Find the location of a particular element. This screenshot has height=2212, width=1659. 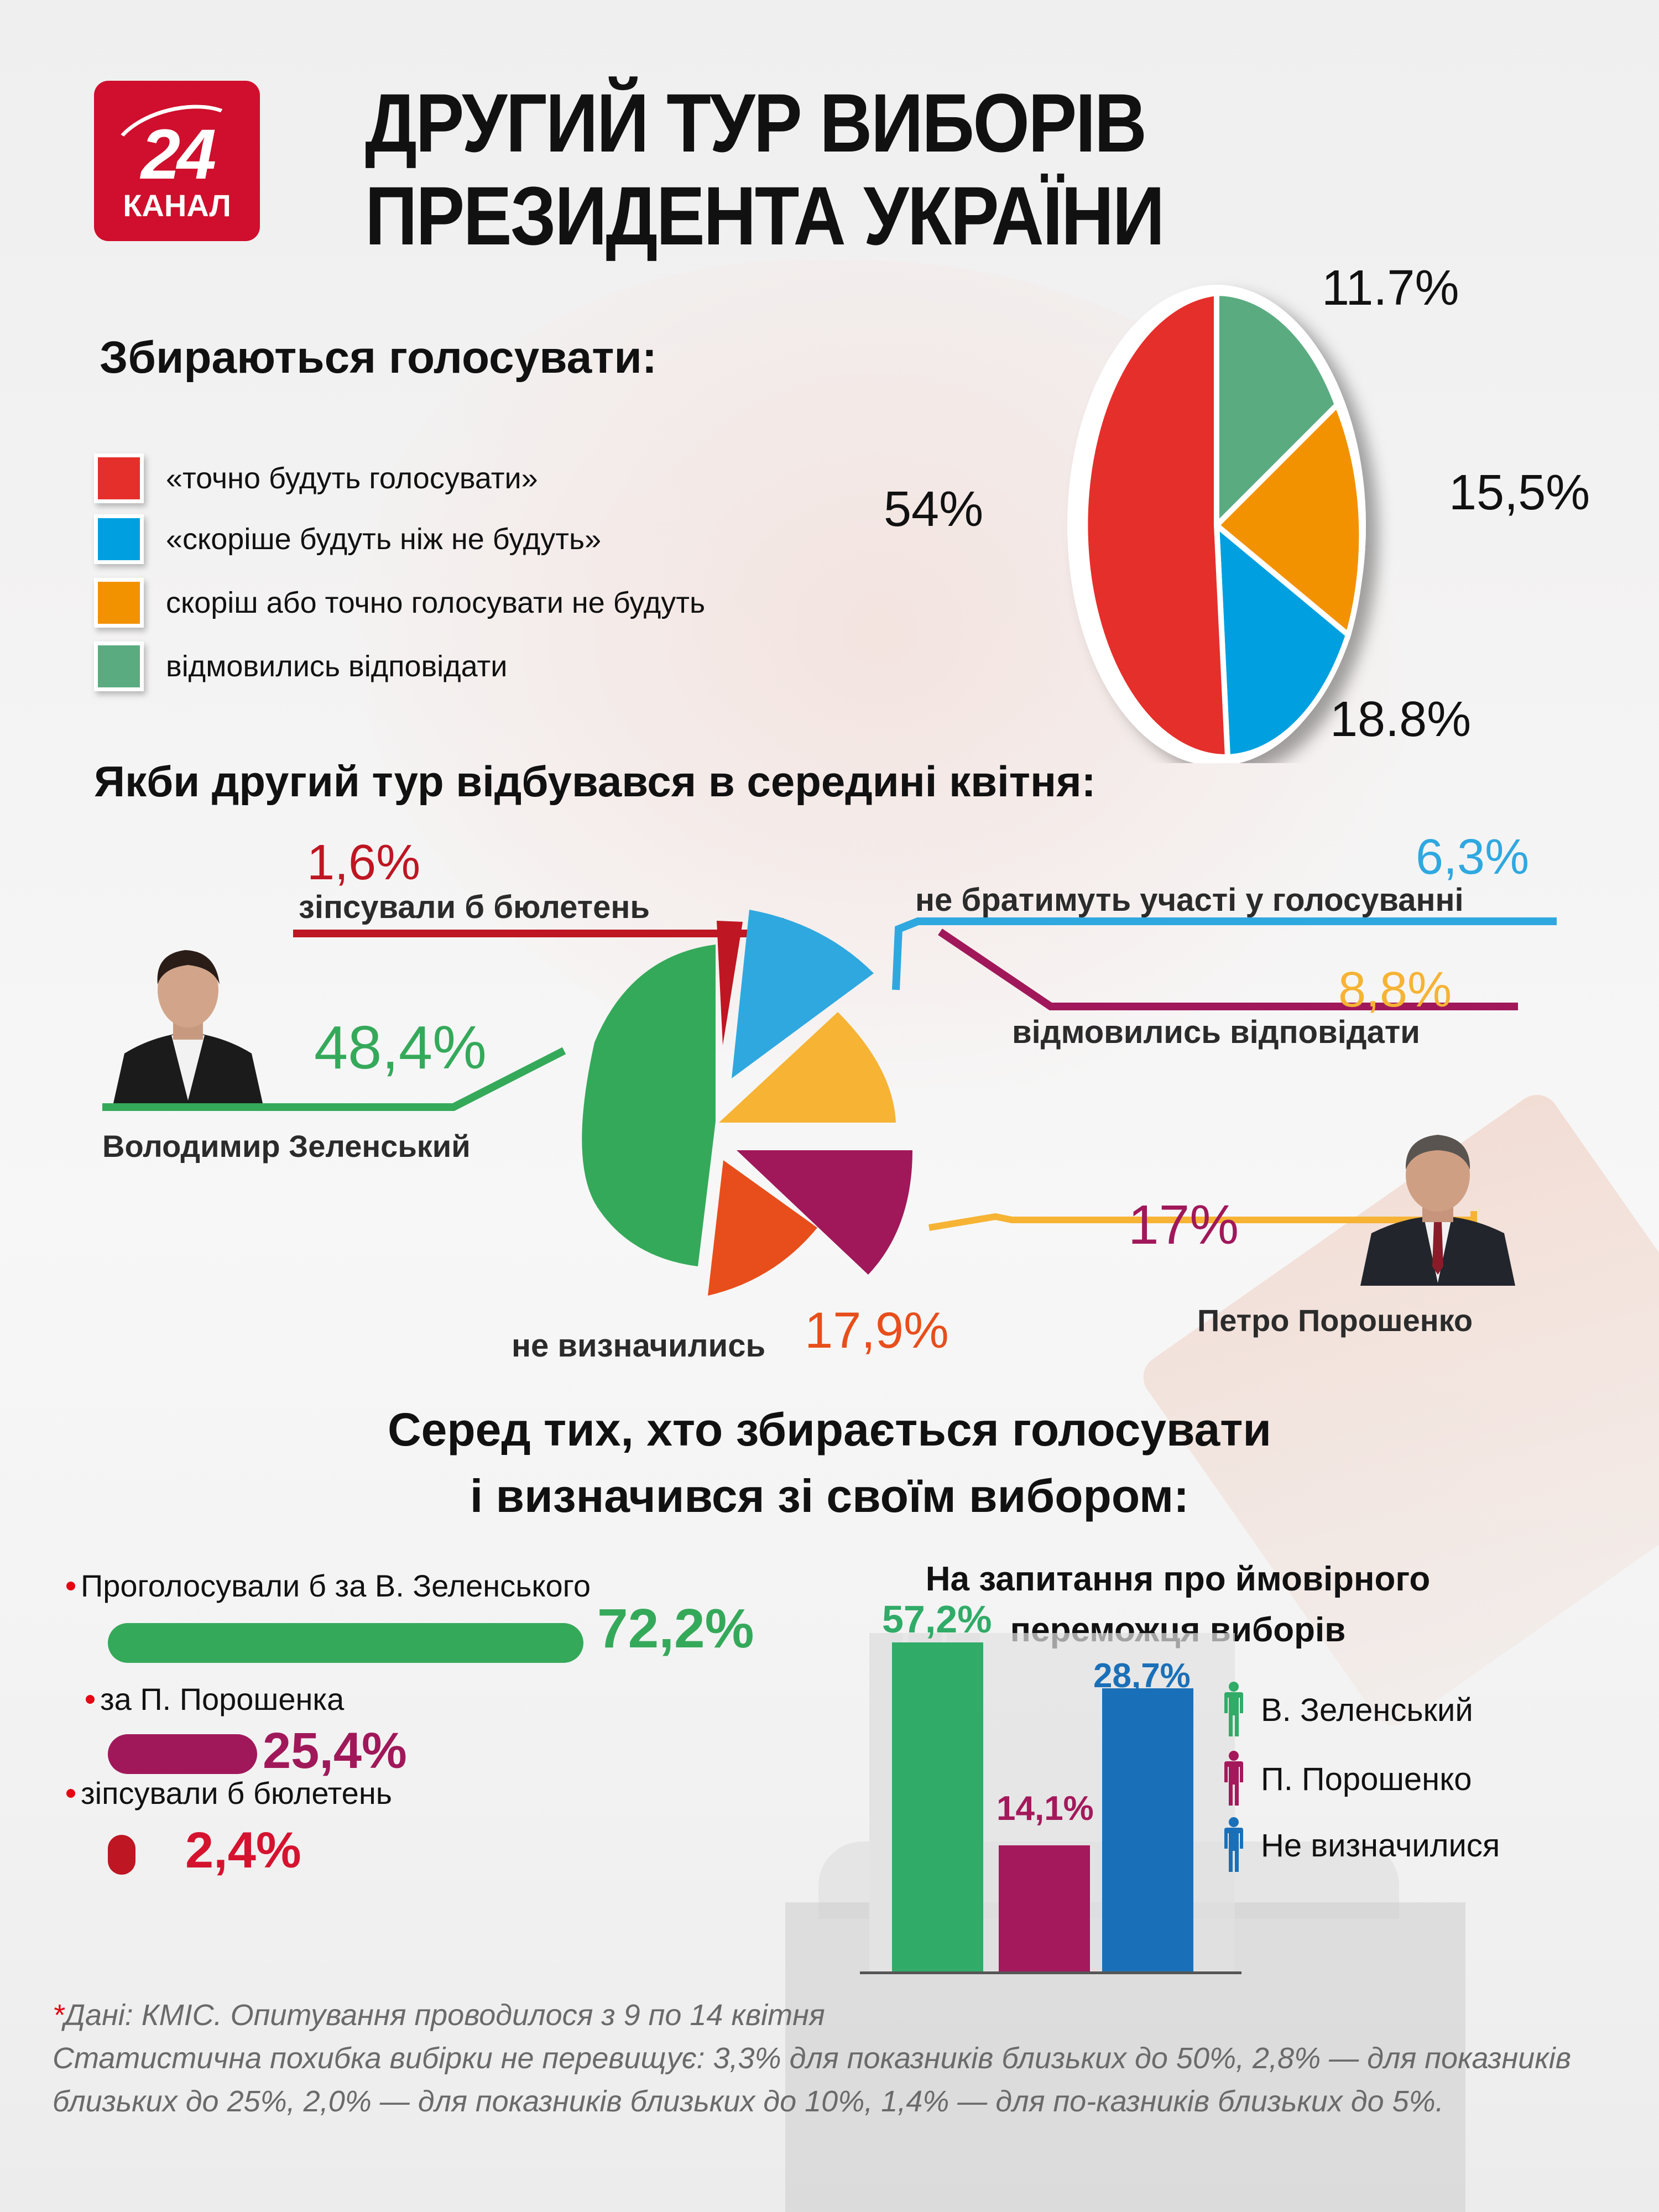

not-participate-value: 6,3% is located at coordinates (1473, 858).